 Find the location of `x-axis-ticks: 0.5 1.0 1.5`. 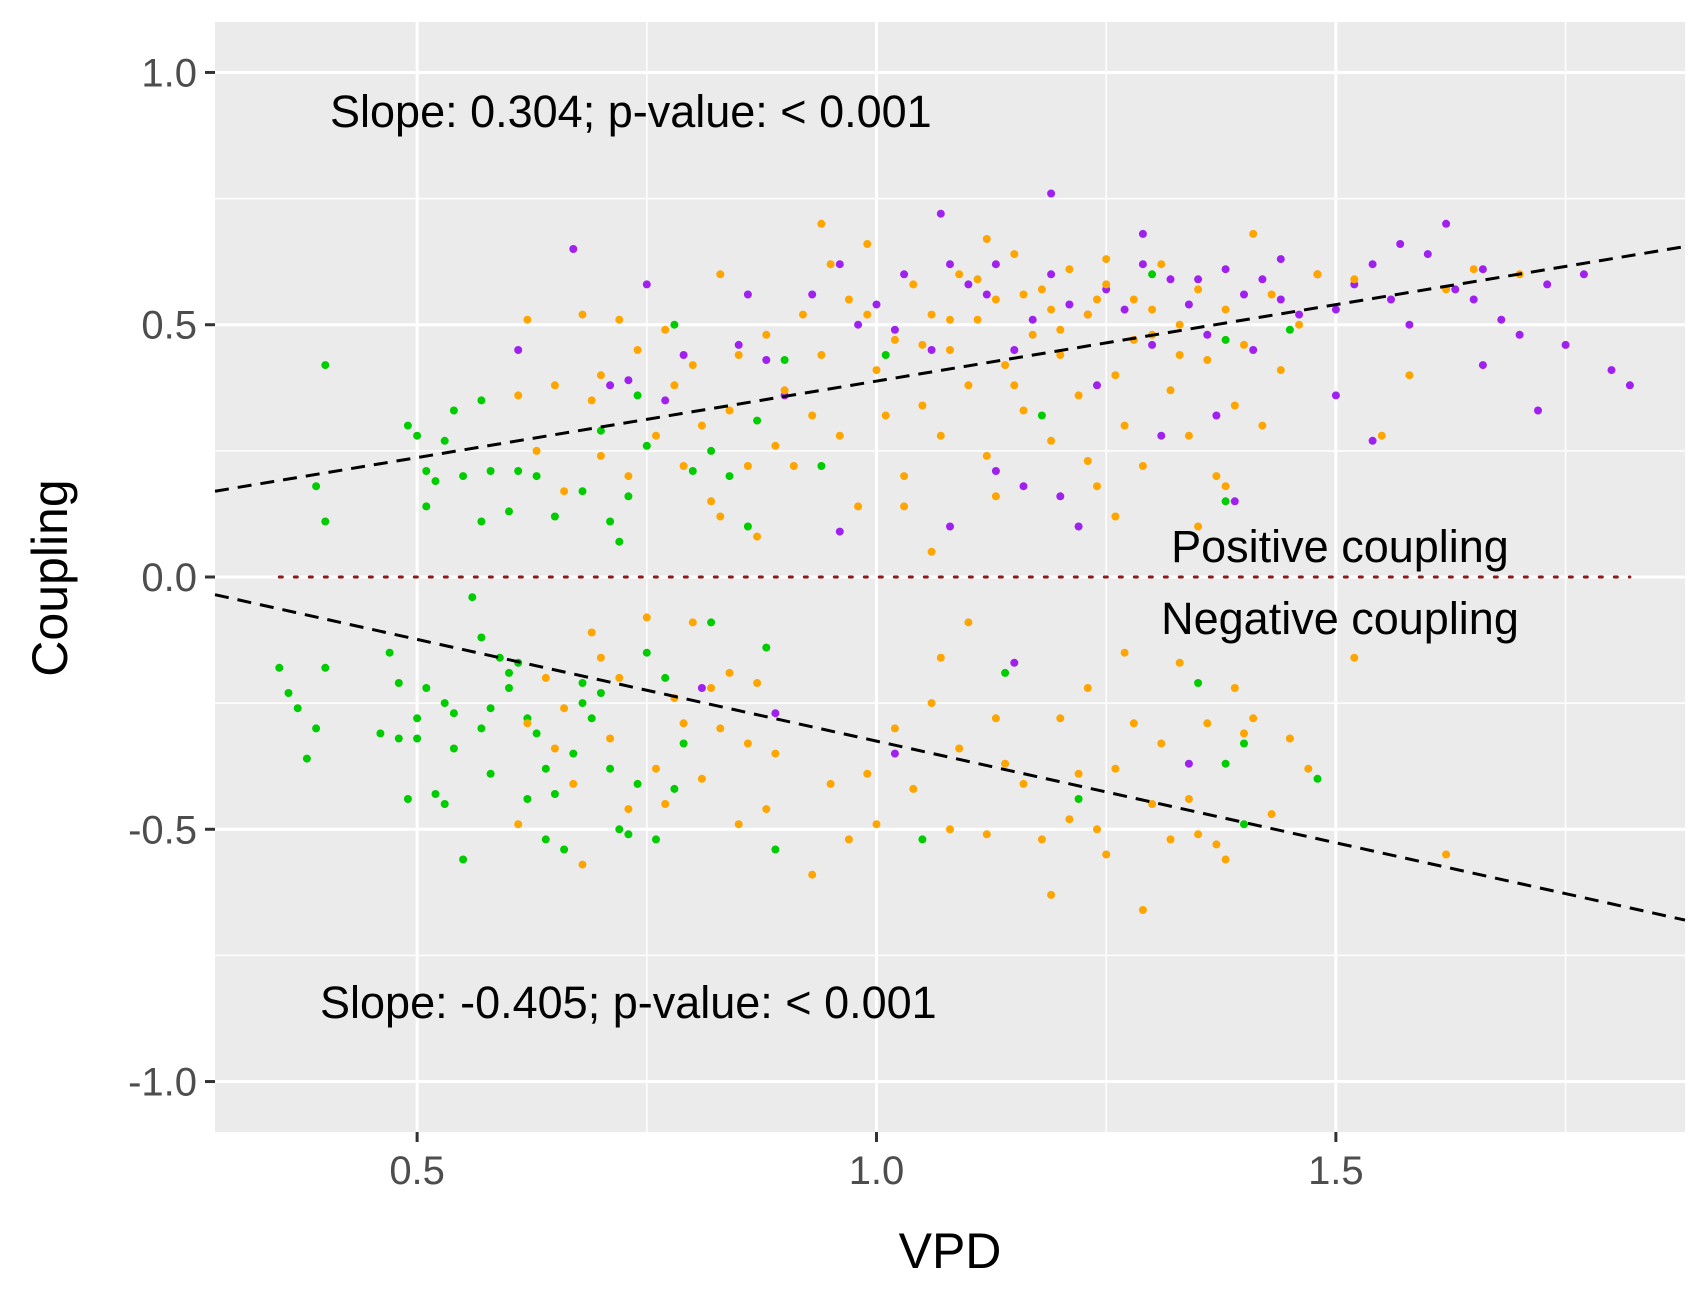

x-axis-ticks: 0.5 1.0 1.5 is located at coordinates (876, 1162).